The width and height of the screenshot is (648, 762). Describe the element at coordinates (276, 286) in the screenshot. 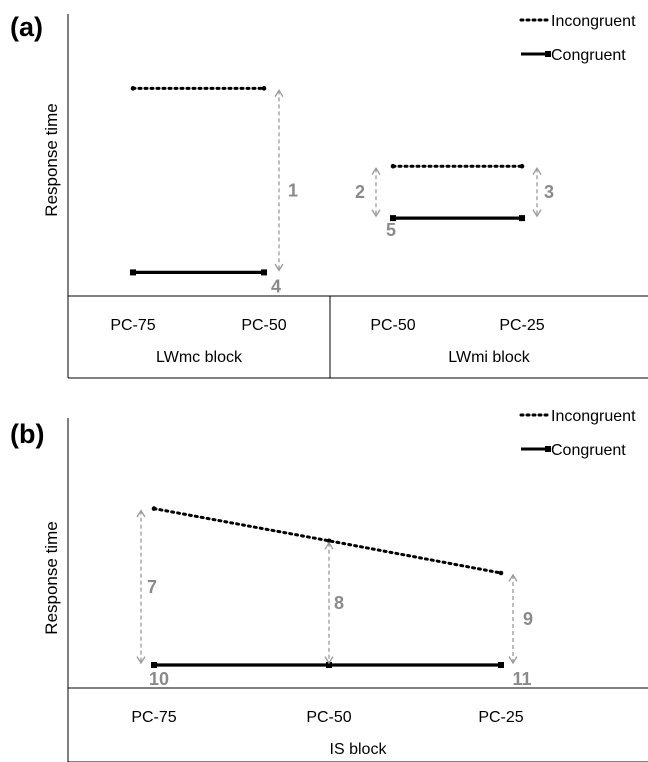

I see `panel-a-annotation-label-4: 4` at that location.